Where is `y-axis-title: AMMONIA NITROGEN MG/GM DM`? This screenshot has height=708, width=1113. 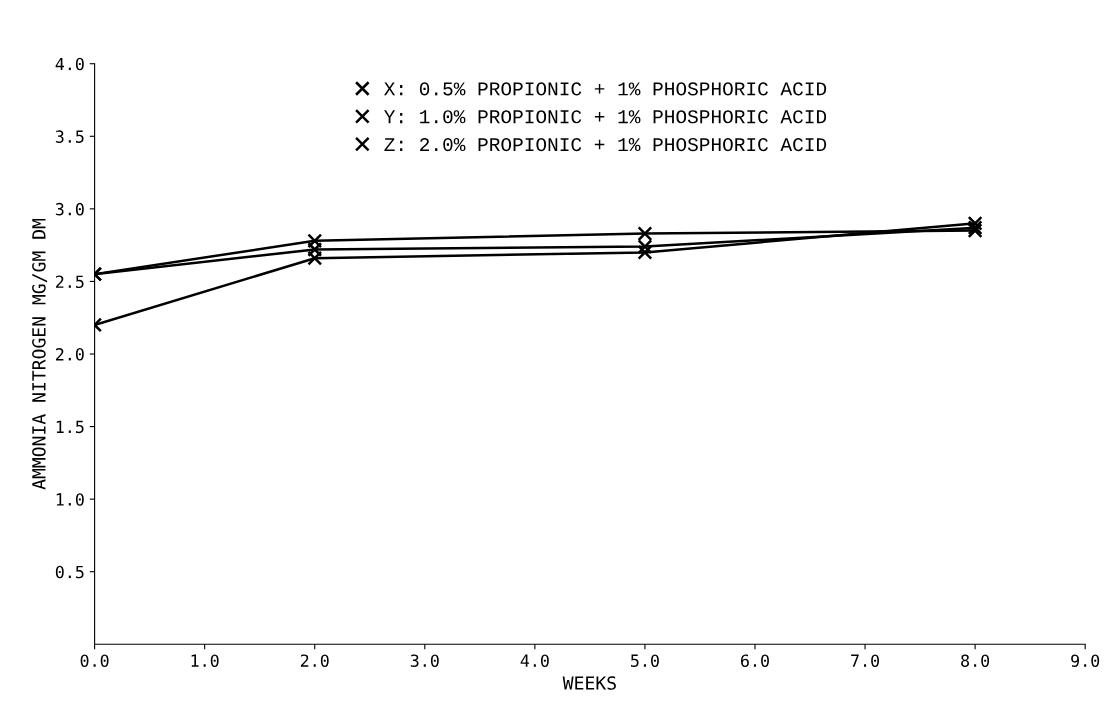
y-axis-title: AMMONIA NITROGEN MG/GM DM is located at coordinates (40, 354).